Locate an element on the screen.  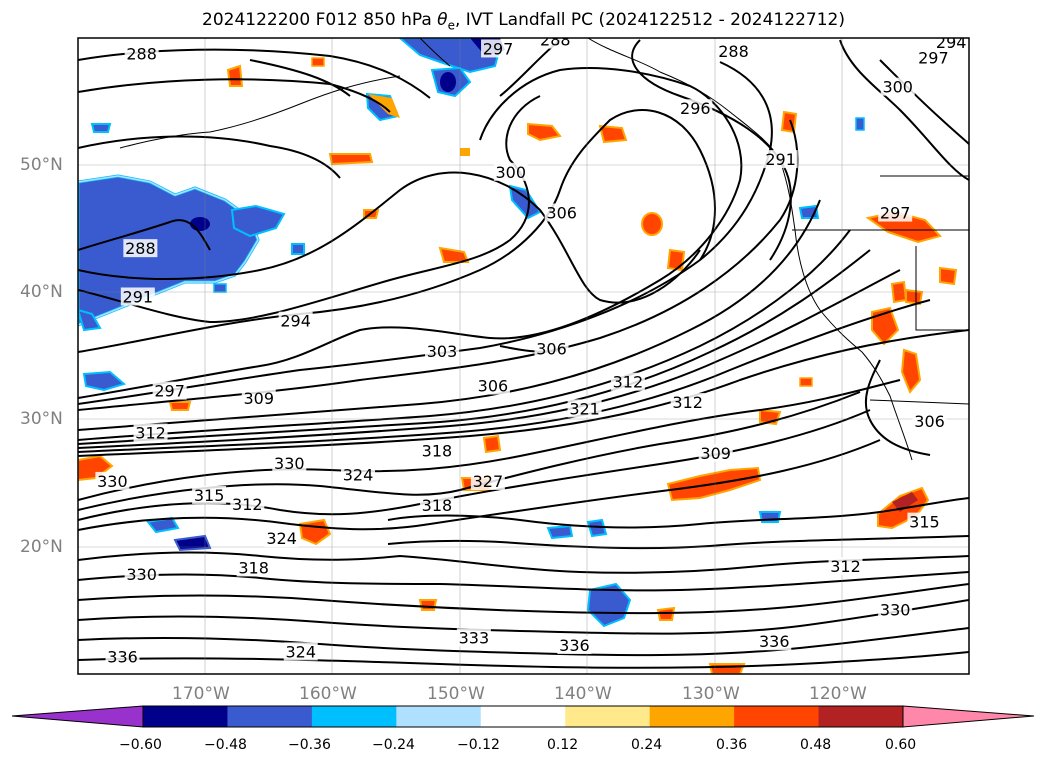
contour-label: 333 is located at coordinates (474, 637).